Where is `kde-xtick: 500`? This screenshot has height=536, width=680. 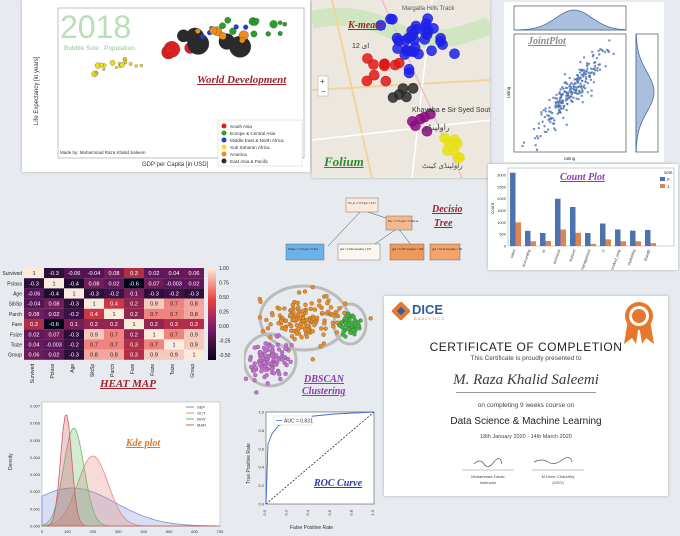
kde-xtick: 500 is located at coordinates (169, 531).